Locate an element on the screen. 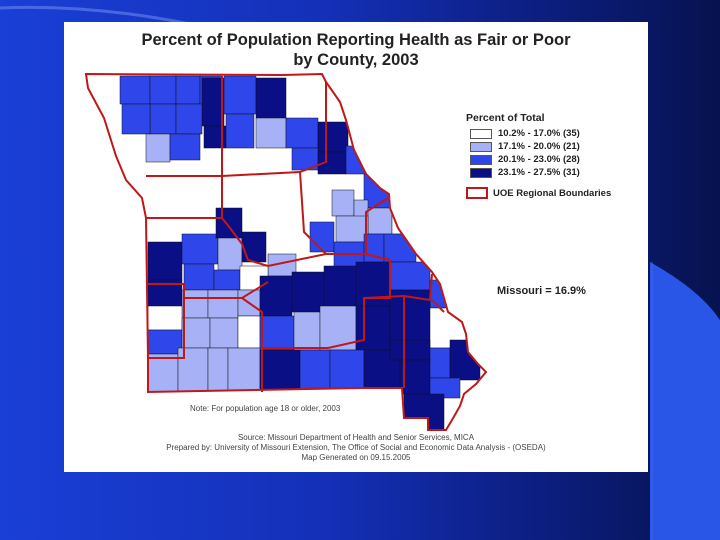  legend-label: 17.1% - 20.0% (21) is located at coordinates (539, 146).